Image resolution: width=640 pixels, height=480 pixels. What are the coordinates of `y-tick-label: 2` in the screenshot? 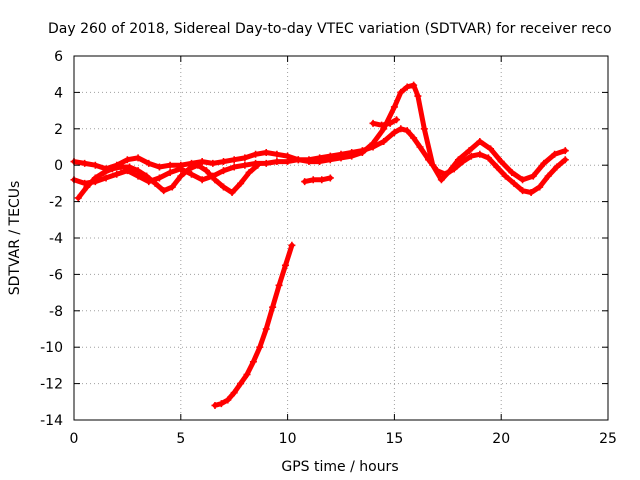 It's located at (58, 130).